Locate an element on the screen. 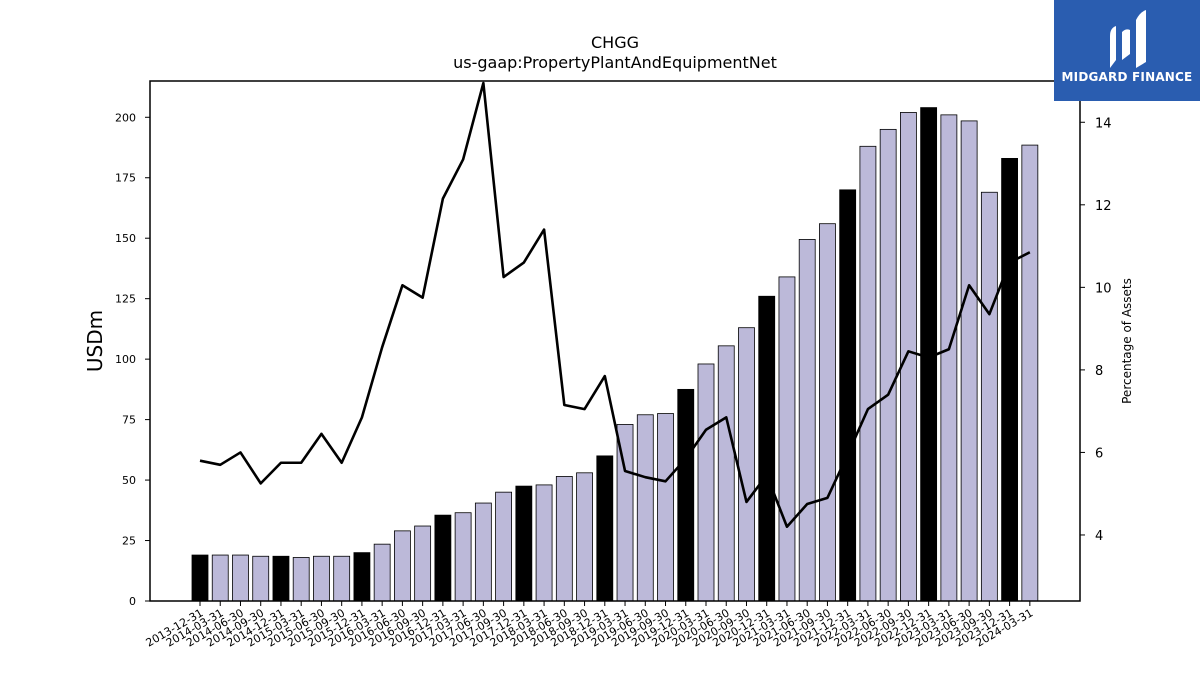 This screenshot has width=1200, height=675. y2-axis-label: Percentage of Assets is located at coordinates (1127, 341).